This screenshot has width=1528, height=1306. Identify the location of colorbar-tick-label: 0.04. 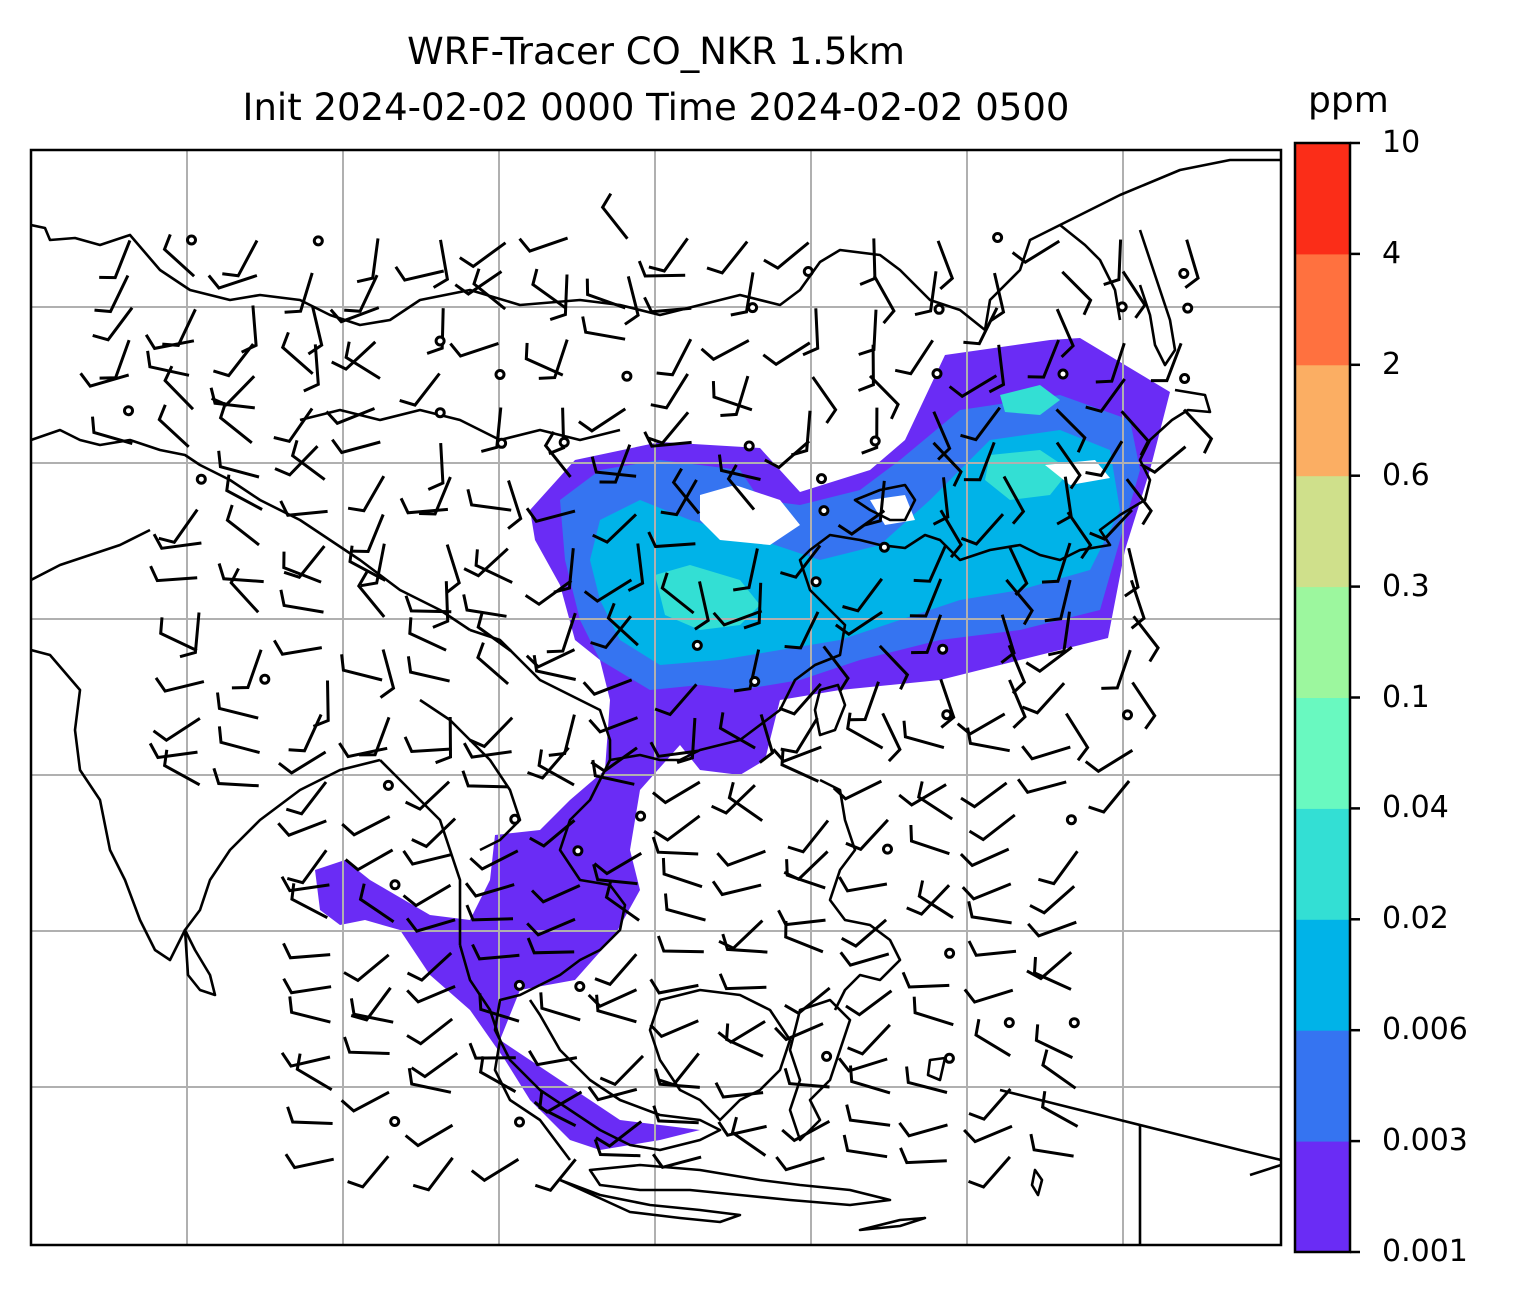
(1415, 808).